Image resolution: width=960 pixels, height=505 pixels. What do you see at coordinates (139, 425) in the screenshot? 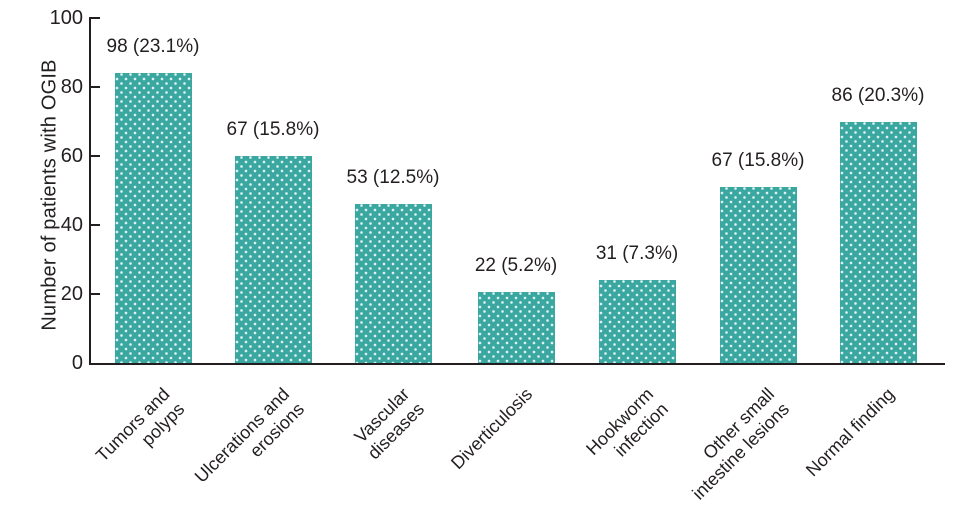
I see `x-category-label: Tumors and polyps` at bounding box center [139, 425].